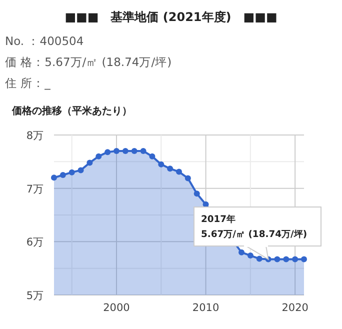 The image size is (342, 329). What do you see at coordinates (254, 227) in the screenshot?
I see `annotation: 2017年 5.67万/㎡ (18.74万/坪)` at bounding box center [254, 227].